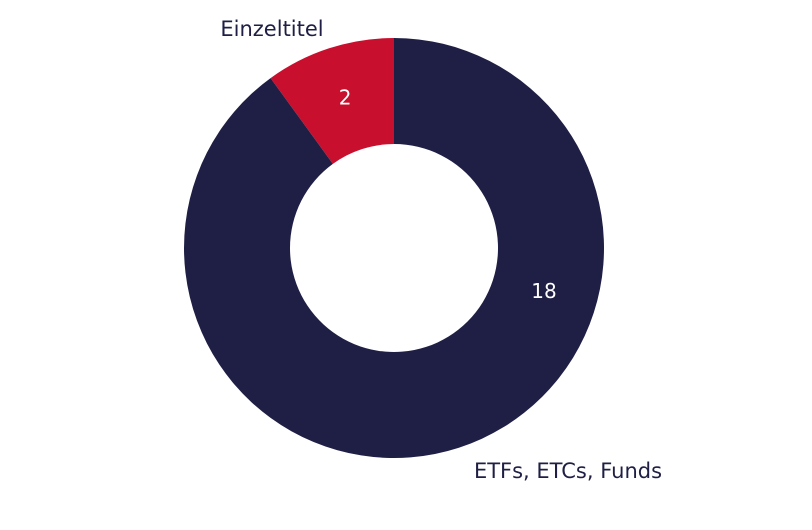  What do you see at coordinates (332, 101) in the screenshot?
I see `slice-einzeltitel` at bounding box center [332, 101].